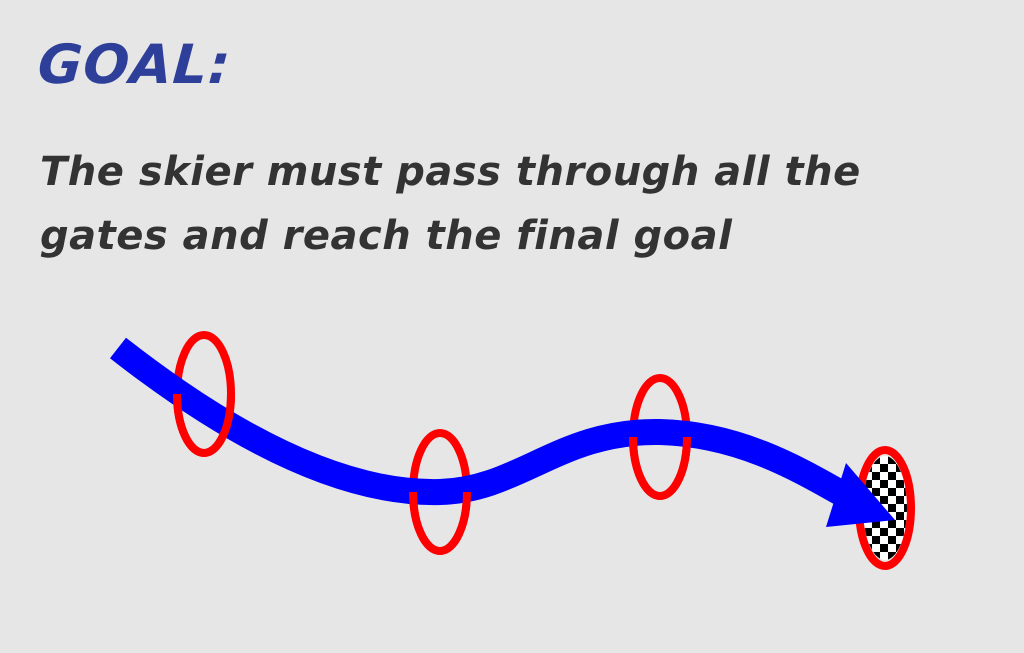 The width and height of the screenshot is (1024, 653). Describe the element at coordinates (860, 495) in the screenshot. I see `arrow-head` at that location.